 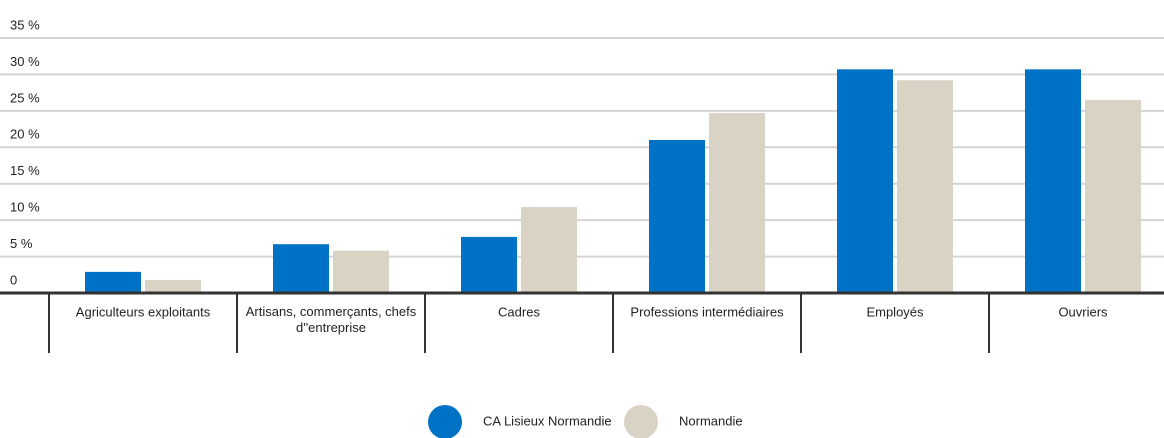 What do you see at coordinates (711, 420) in the screenshot?
I see `legend-label: Normandie` at bounding box center [711, 420].